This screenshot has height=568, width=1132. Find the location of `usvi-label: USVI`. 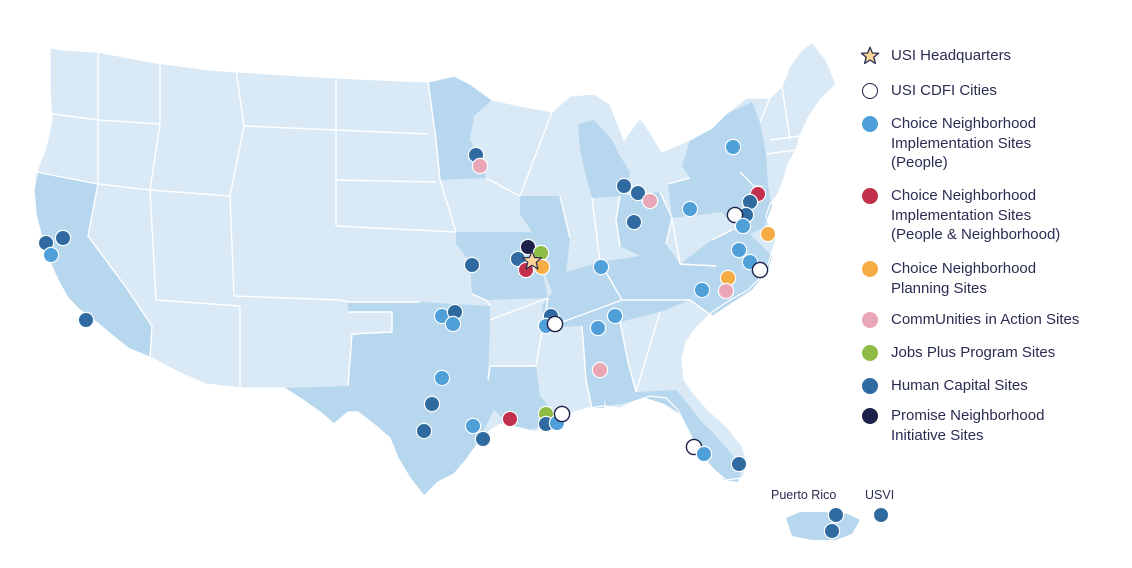

usvi-label: USVI is located at coordinates (880, 495).